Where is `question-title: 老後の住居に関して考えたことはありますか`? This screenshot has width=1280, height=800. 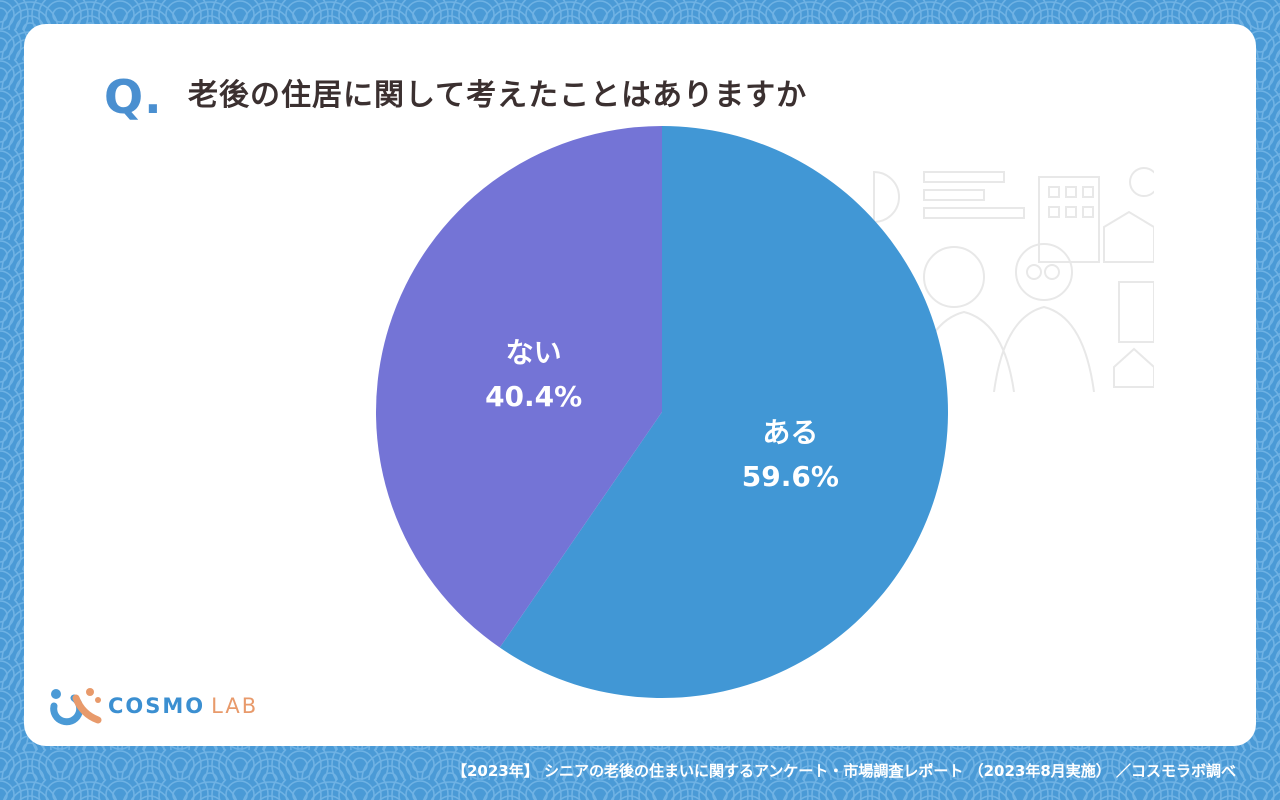
question-title: 老後の住居に関して考えたことはありますか is located at coordinates (498, 95).